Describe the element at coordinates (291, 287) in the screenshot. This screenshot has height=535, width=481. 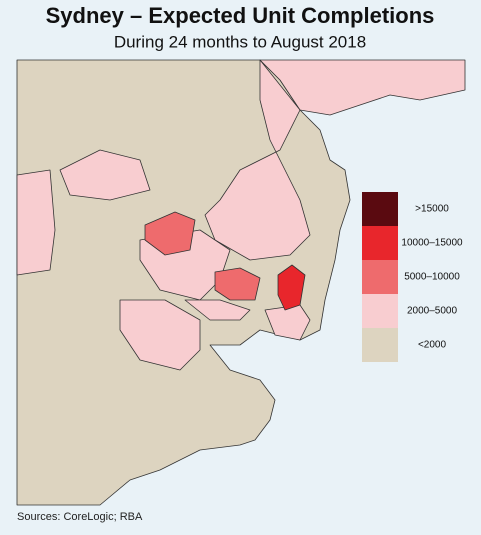
I see `region-sydney` at that location.